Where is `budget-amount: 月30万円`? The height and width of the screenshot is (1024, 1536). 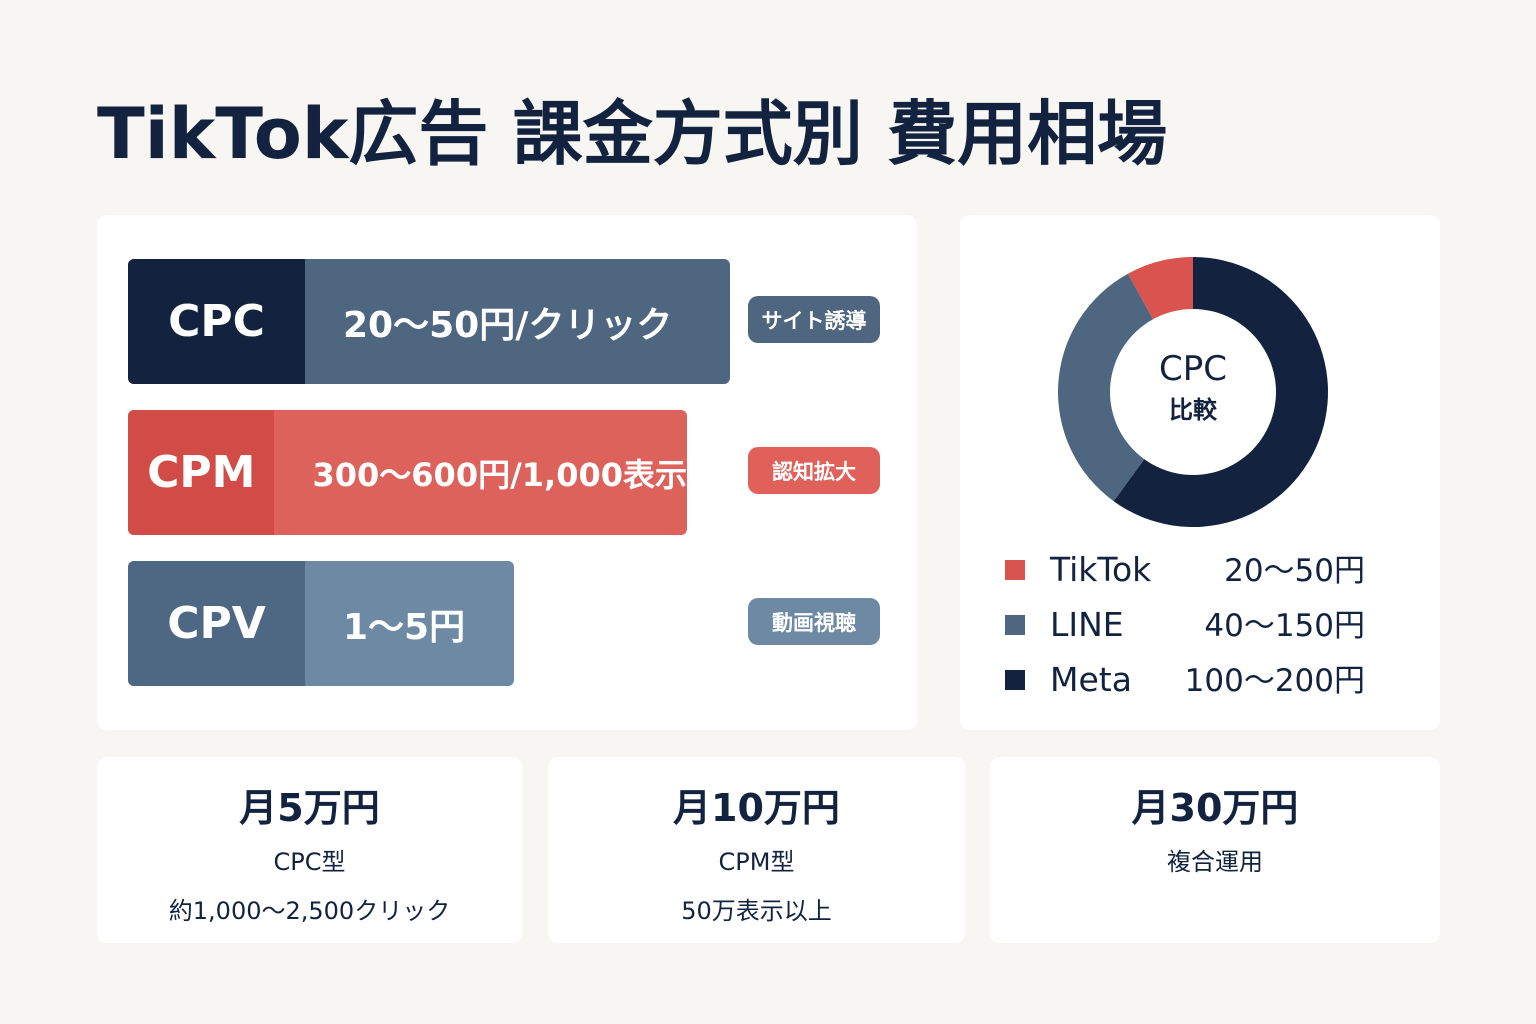
budget-amount: 月30万円 is located at coordinates (1215, 808).